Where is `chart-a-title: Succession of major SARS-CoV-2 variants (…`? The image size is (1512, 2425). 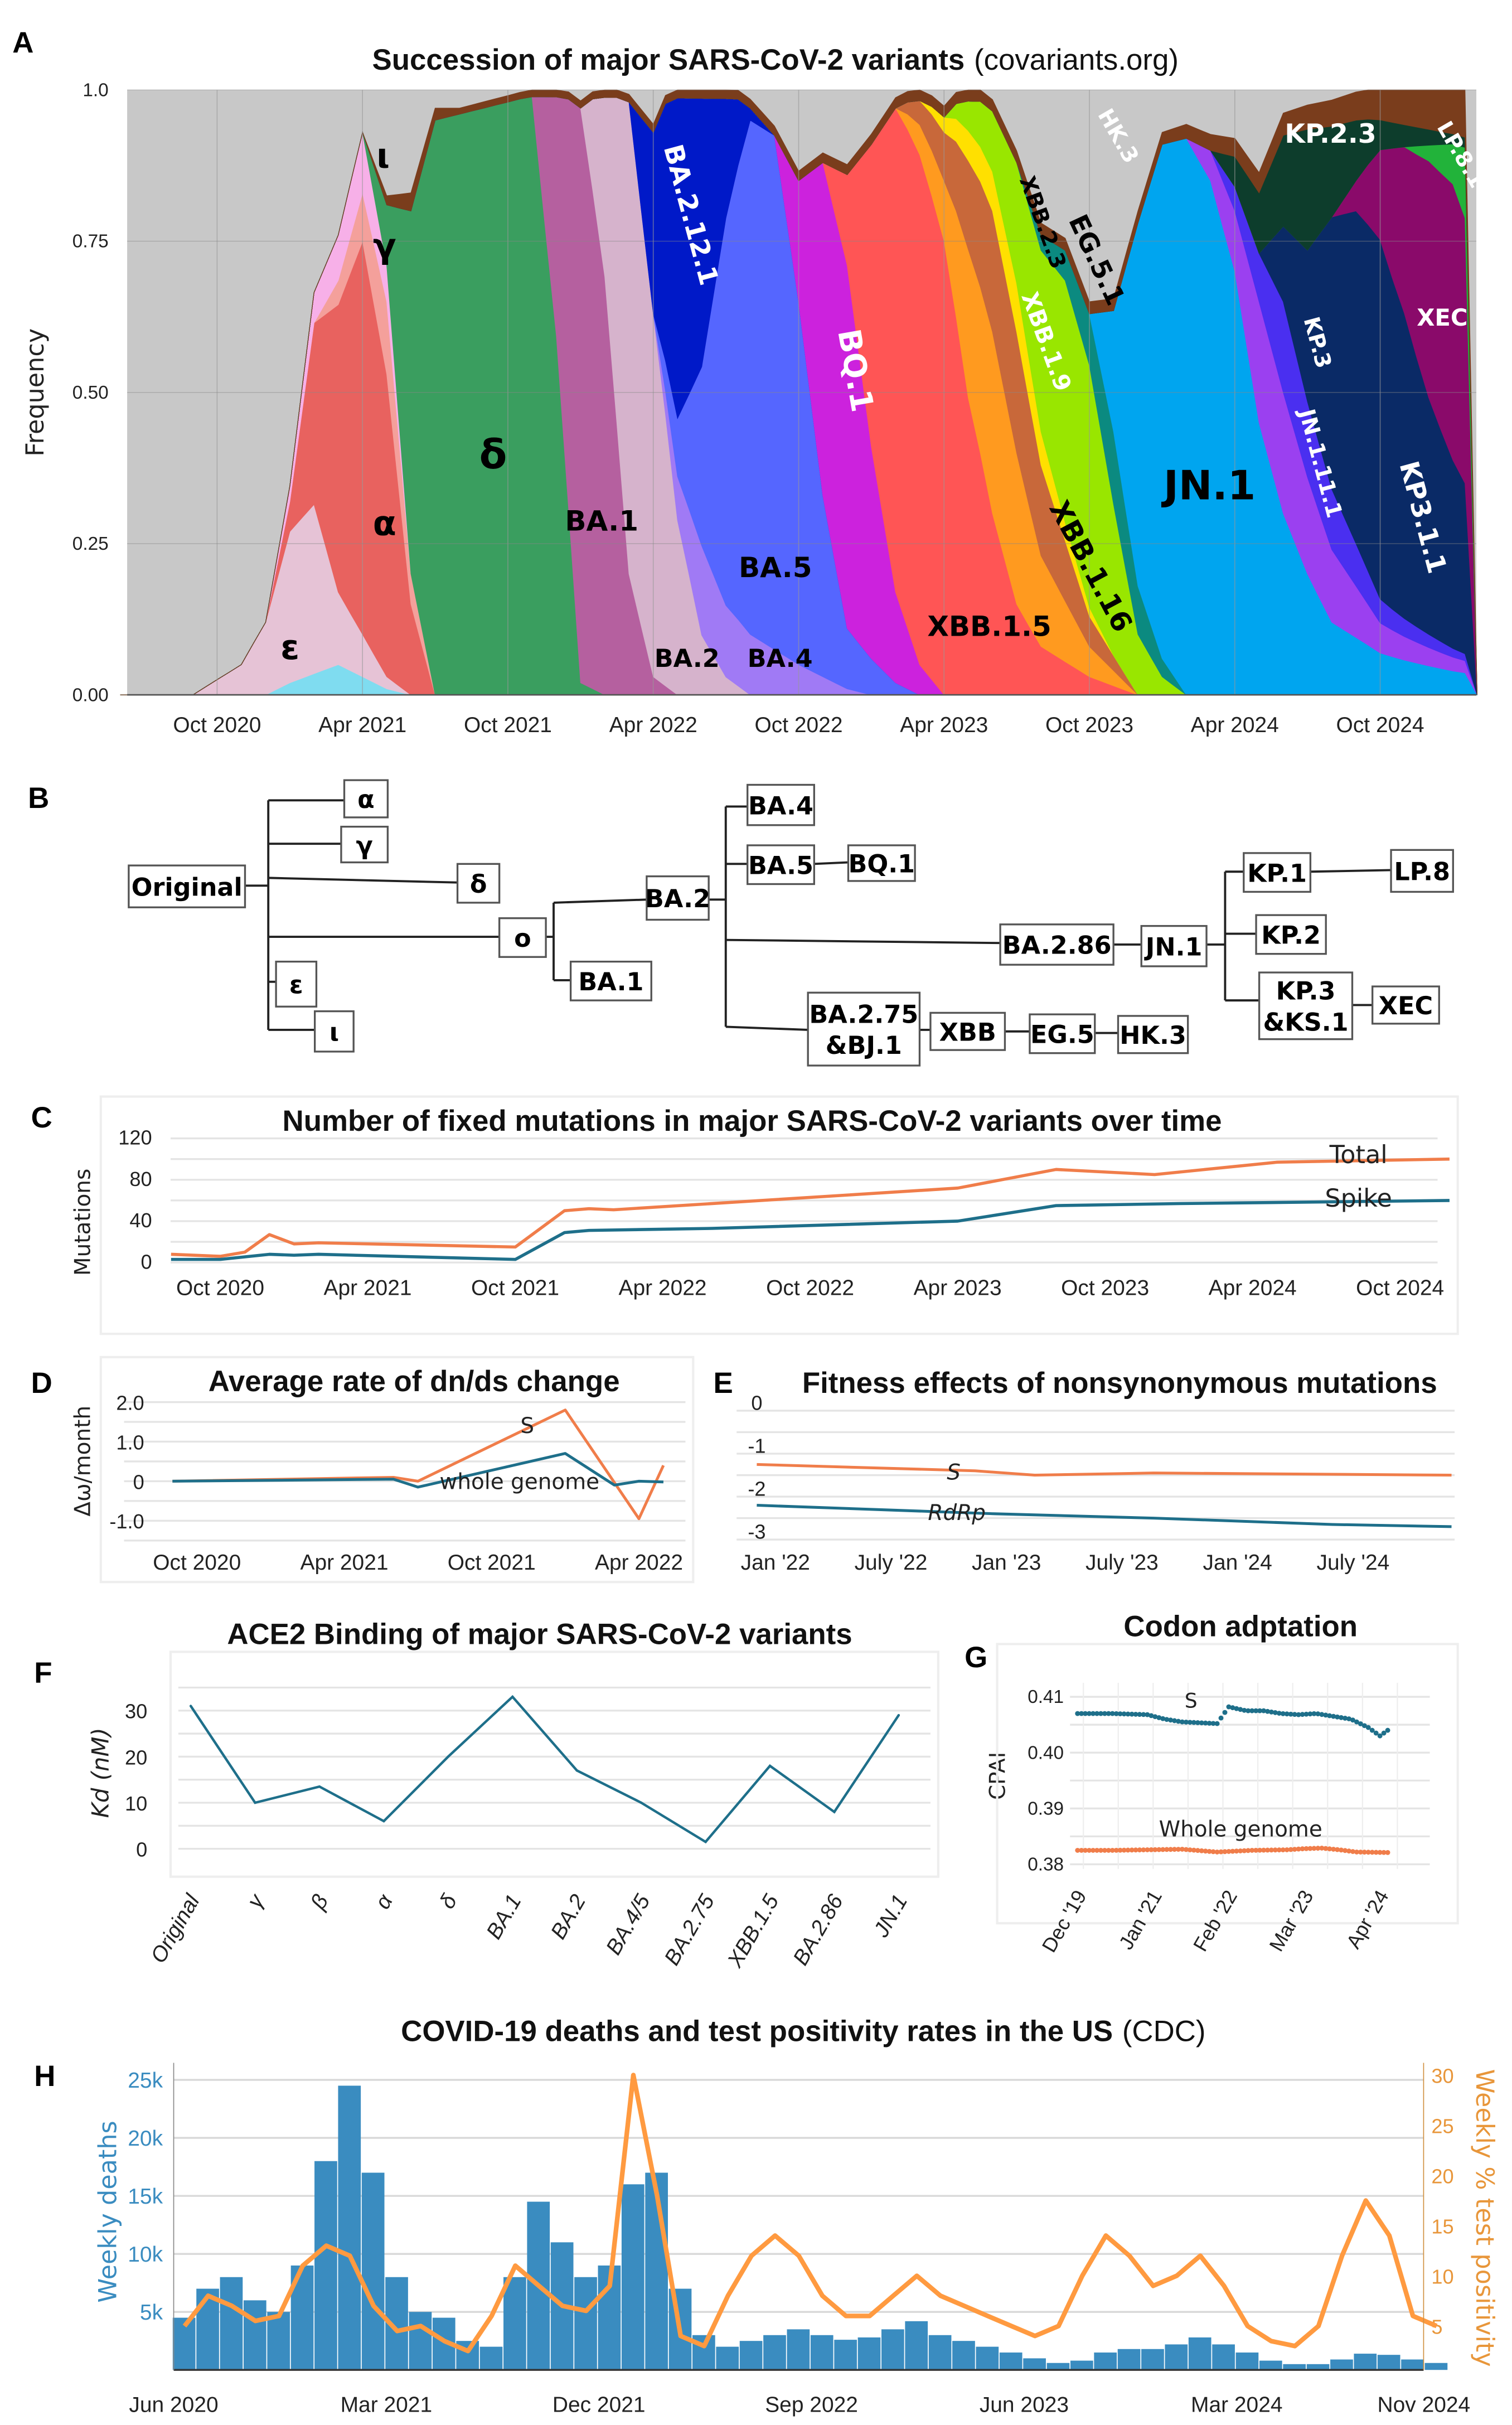 chart-a-title: Succession of major SARS-CoV-2 variants (… is located at coordinates (775, 59).